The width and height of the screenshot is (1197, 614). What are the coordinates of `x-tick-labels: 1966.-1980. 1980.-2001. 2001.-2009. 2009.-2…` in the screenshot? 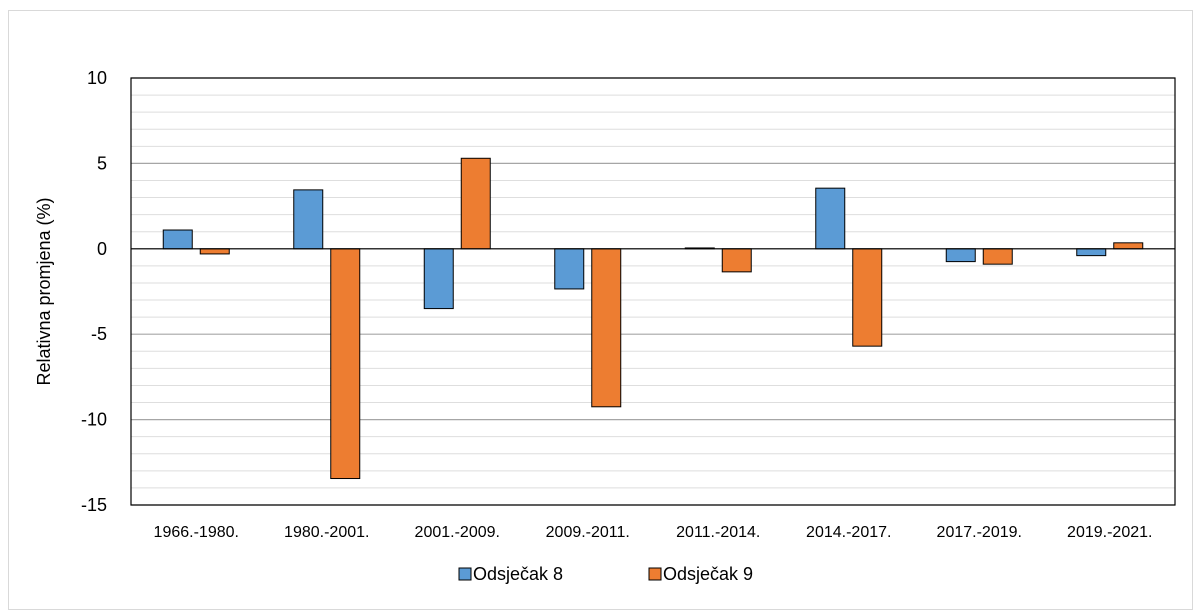 It's located at (653, 532).